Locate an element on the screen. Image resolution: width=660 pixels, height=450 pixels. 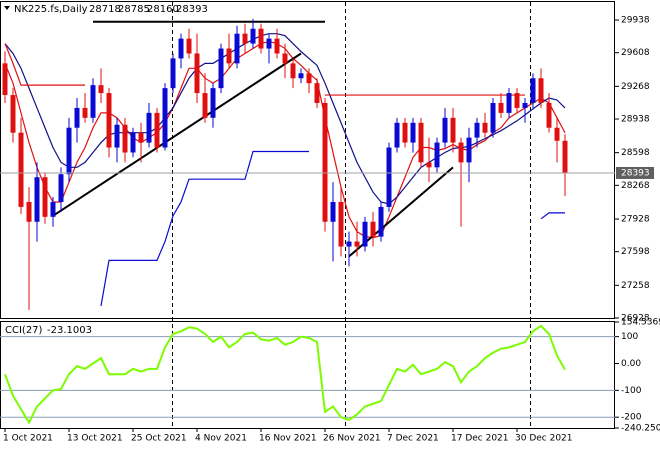
y-tick-label: 27258 is located at coordinates (635, 286).